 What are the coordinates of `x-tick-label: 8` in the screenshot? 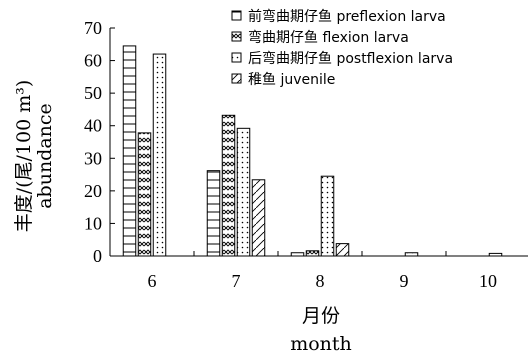 It's located at (320, 281).